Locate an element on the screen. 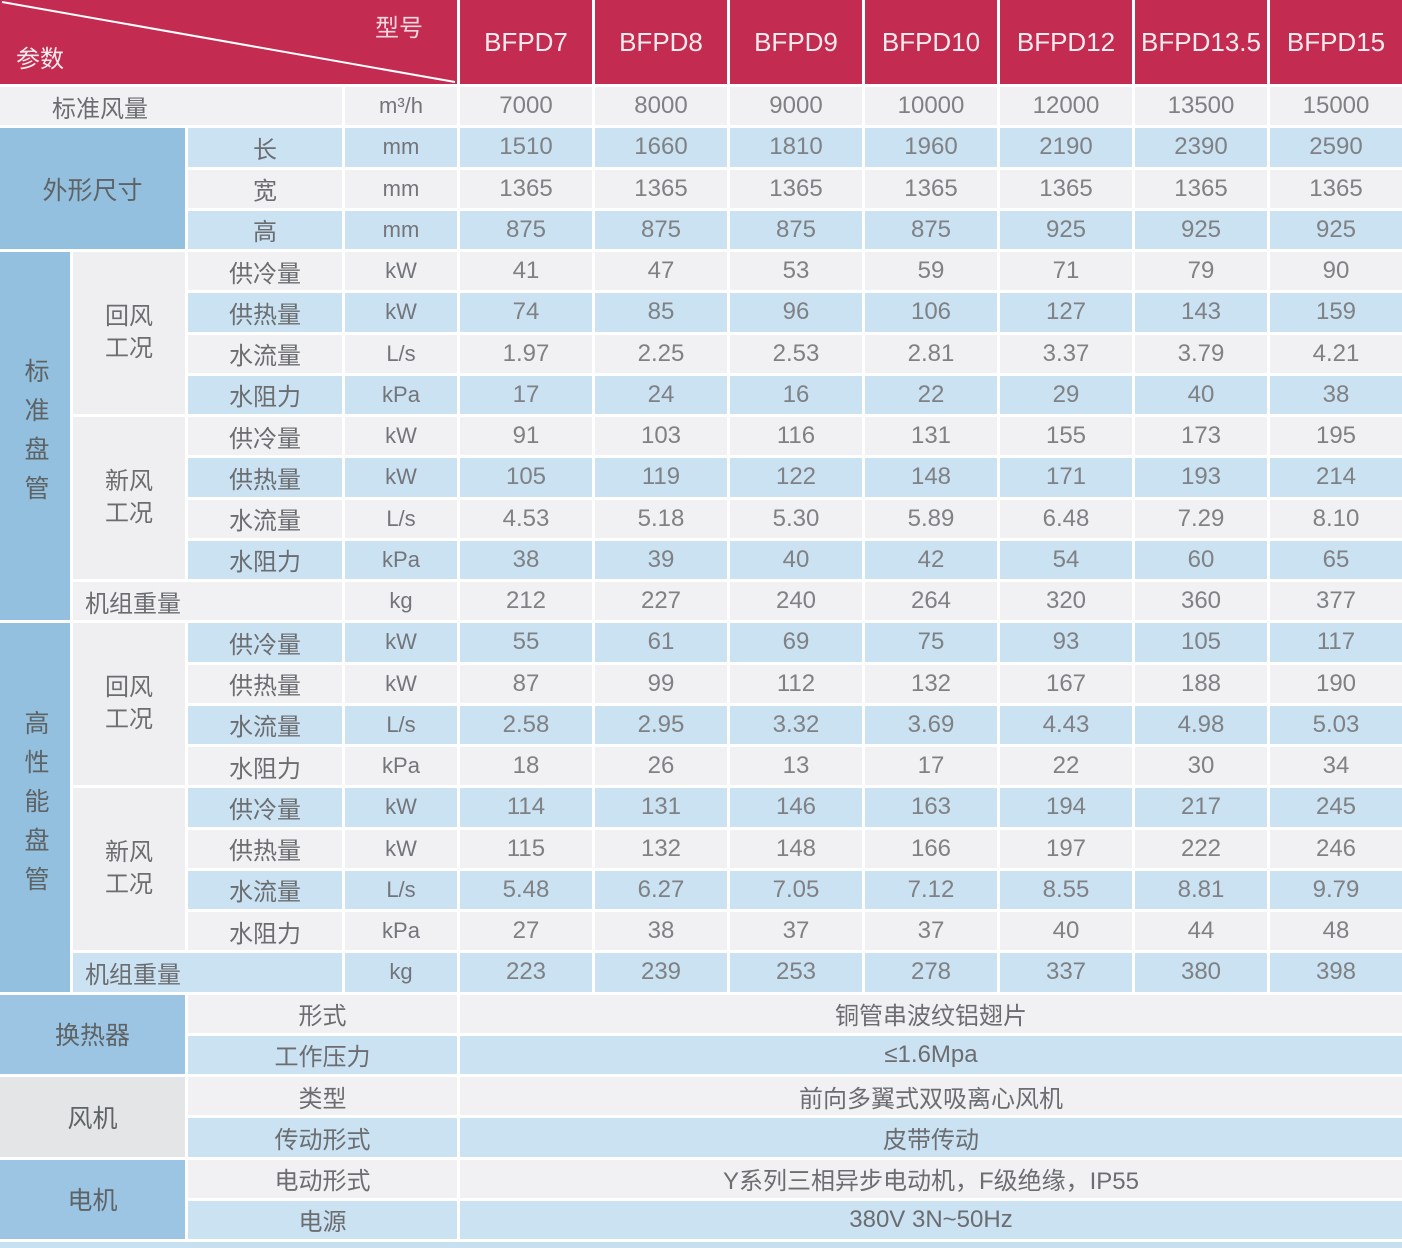 The height and width of the screenshot is (1248, 1402). value-cell: 223 is located at coordinates (526, 972).